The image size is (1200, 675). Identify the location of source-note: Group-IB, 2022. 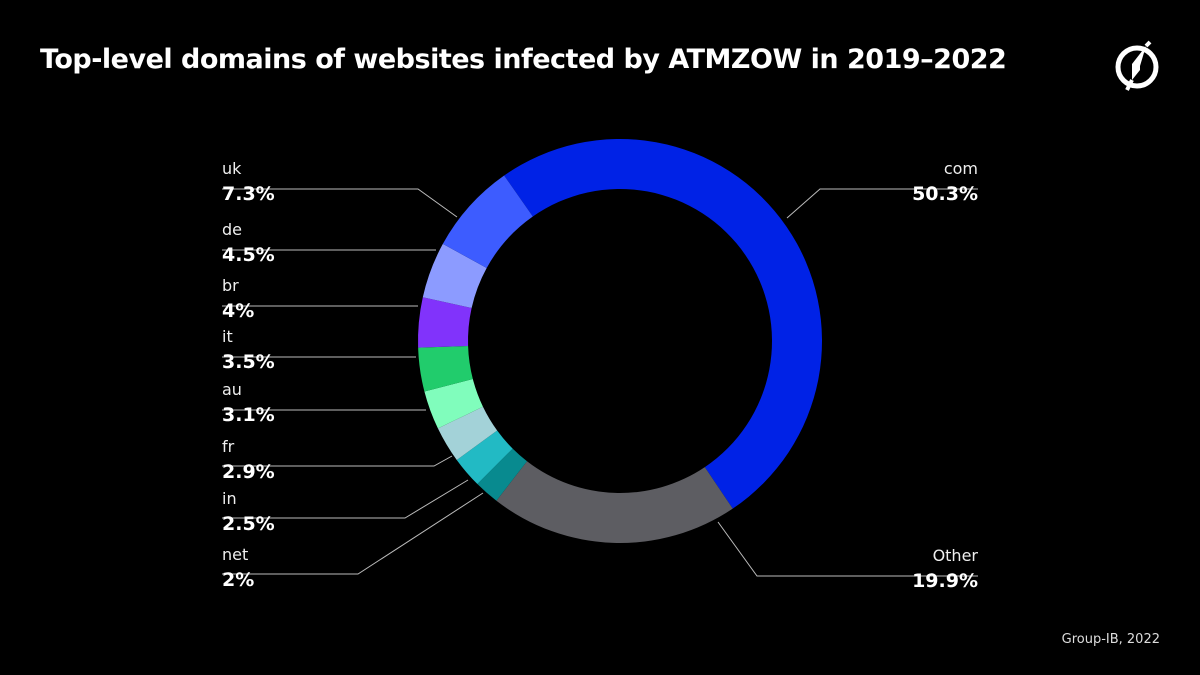
(1110, 639).